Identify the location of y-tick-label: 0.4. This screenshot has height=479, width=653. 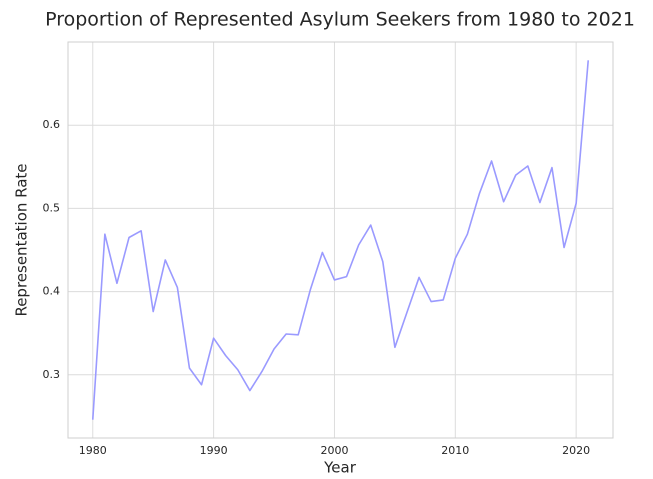
(52, 291).